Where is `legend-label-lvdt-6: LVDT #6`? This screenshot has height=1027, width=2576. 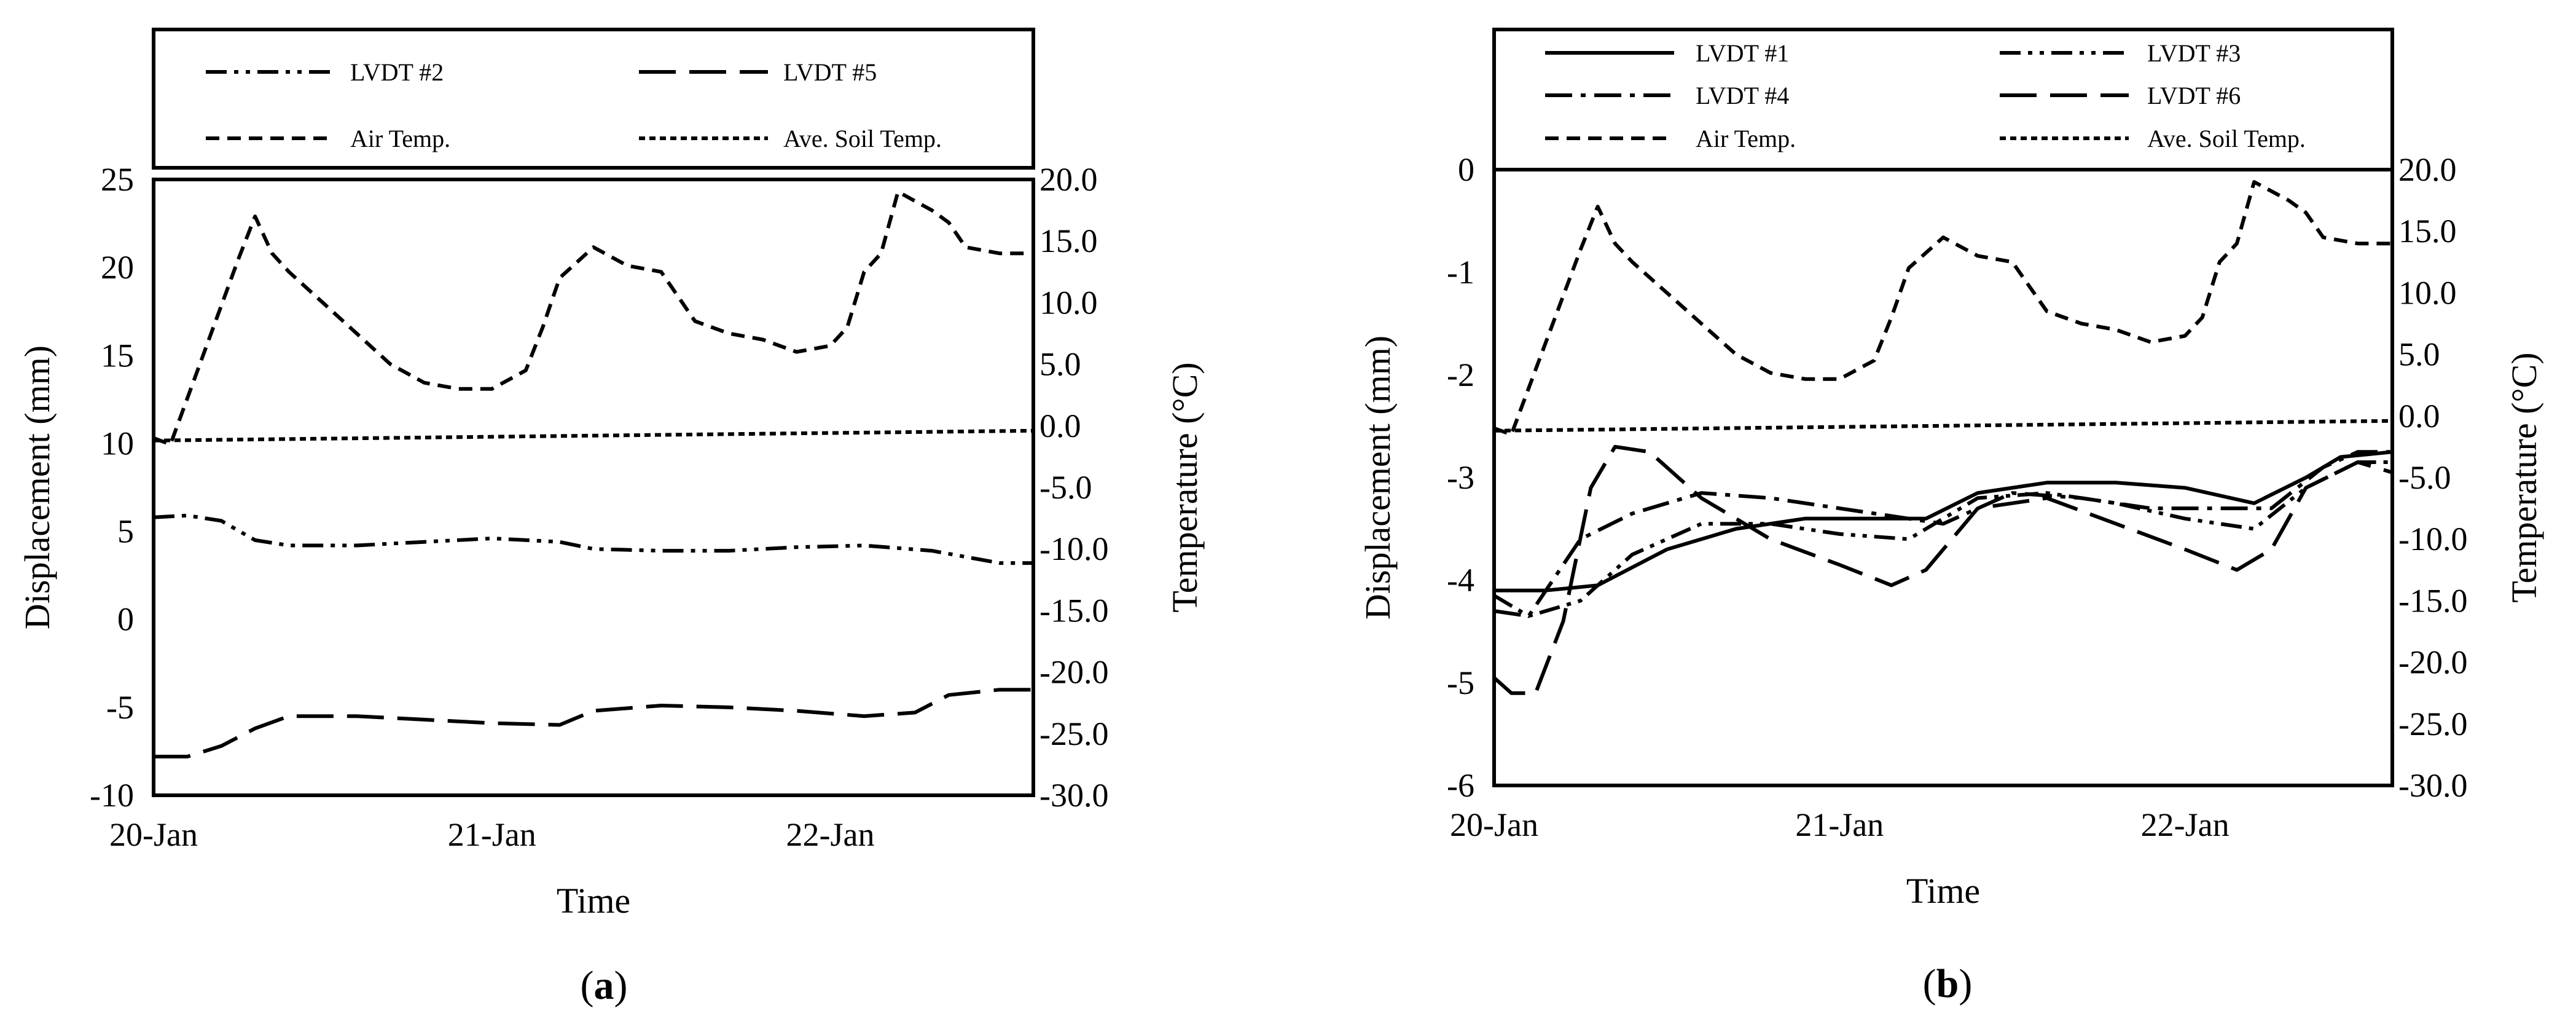 legend-label-lvdt-6: LVDT #6 is located at coordinates (2194, 95).